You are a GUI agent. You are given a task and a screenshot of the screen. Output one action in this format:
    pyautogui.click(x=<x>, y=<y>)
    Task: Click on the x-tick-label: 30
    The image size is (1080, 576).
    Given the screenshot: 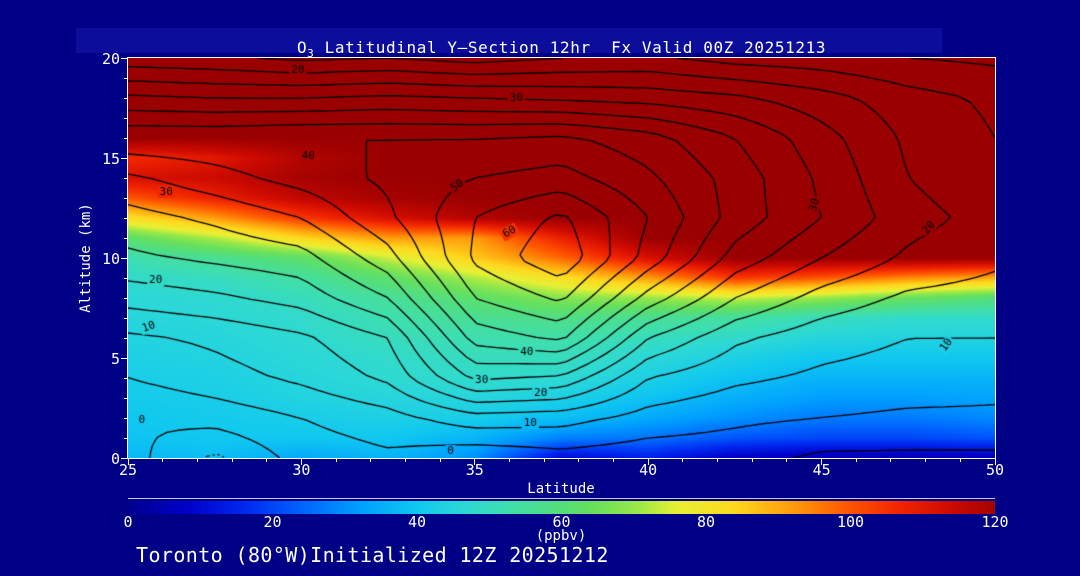 What is the action you would take?
    pyautogui.click(x=301, y=470)
    